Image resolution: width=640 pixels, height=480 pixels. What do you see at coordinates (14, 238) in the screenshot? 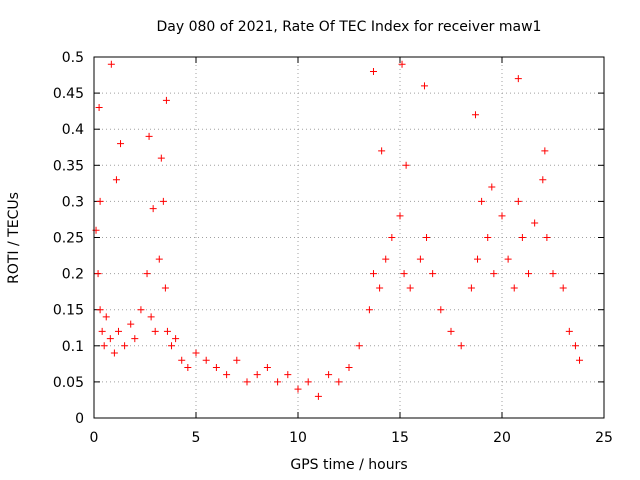
I see `y-axis-label: ROTI / TECUs` at bounding box center [14, 238].